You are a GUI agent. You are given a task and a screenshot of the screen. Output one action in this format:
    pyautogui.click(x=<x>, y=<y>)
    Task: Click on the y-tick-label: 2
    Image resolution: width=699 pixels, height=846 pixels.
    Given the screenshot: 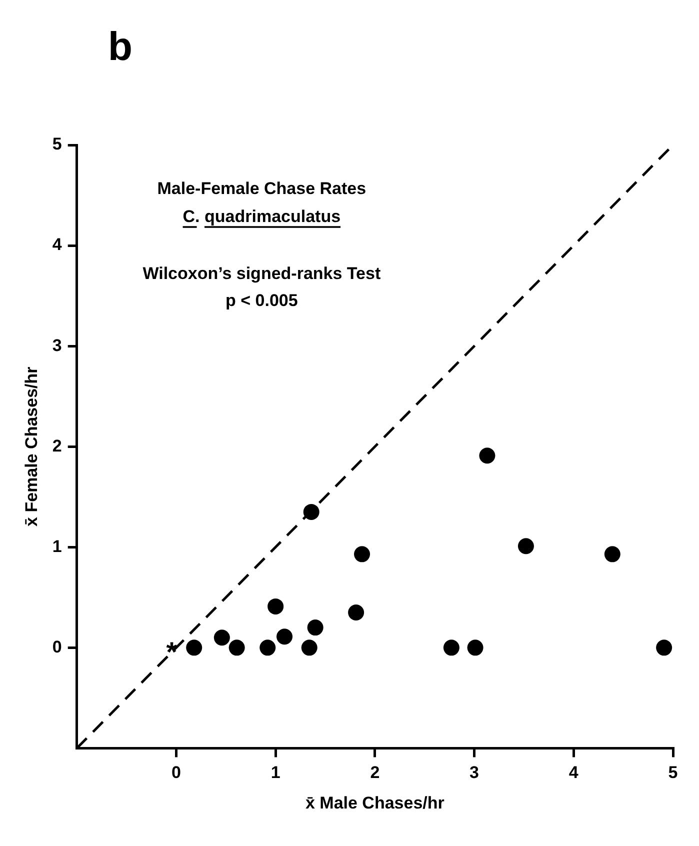 What is the action you would take?
    pyautogui.click(x=57, y=446)
    